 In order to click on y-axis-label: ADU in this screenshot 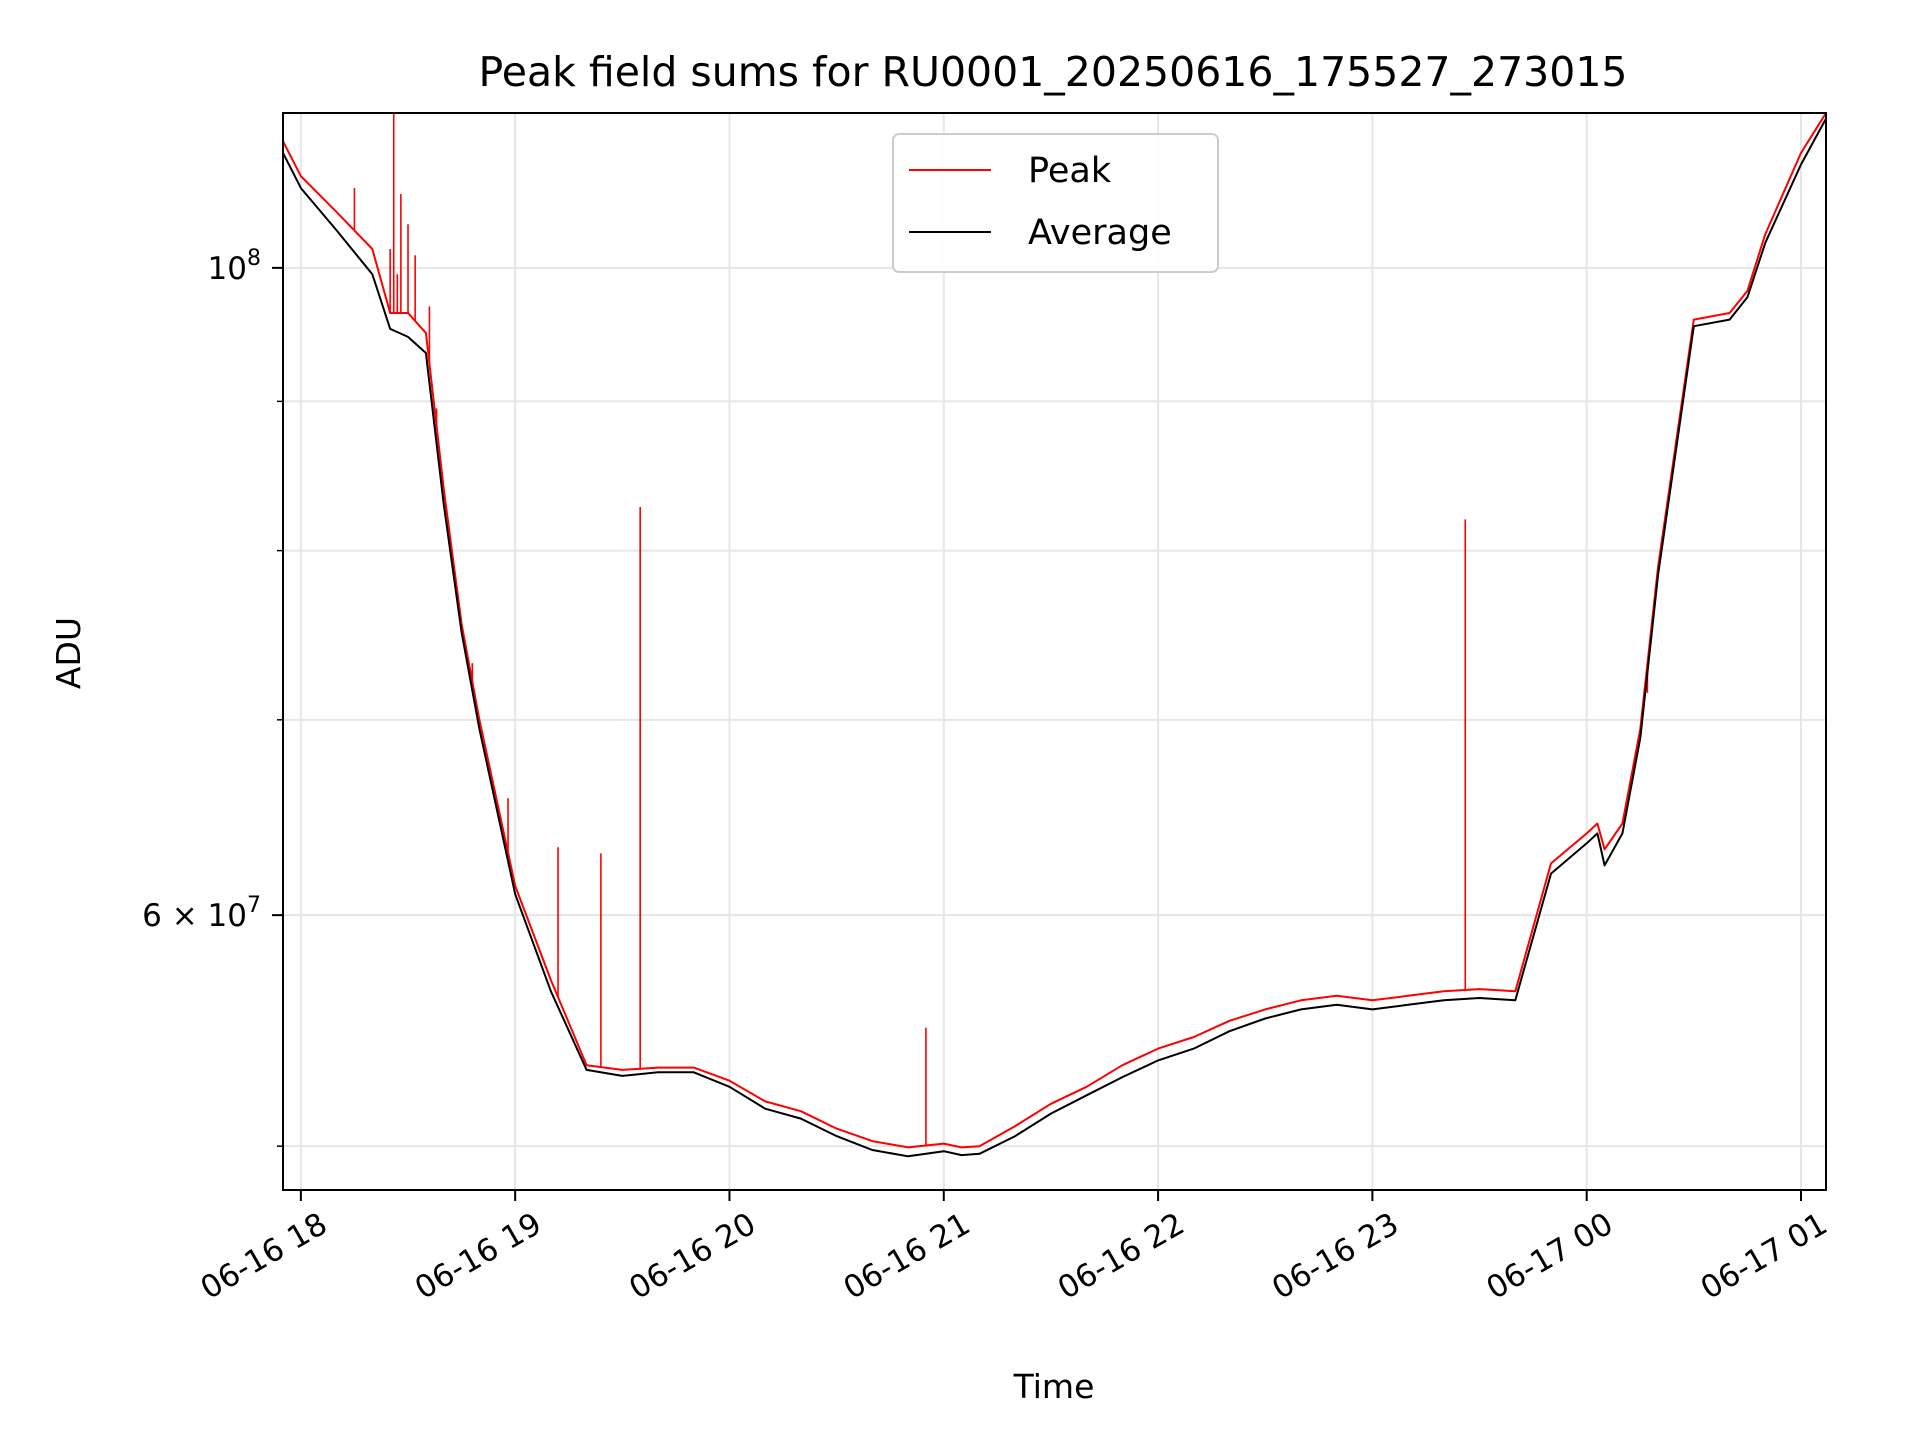, I will do `click(68, 653)`.